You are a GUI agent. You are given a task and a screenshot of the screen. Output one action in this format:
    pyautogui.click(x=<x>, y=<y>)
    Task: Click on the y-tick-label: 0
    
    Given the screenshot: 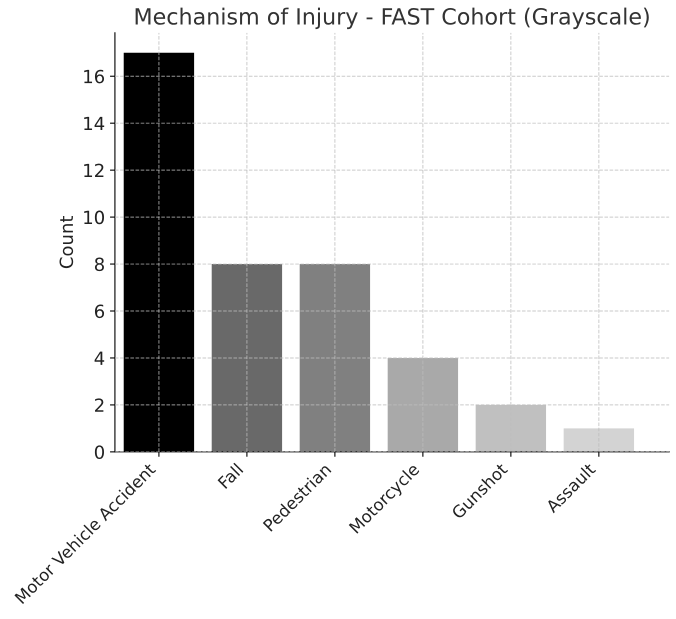 What is the action you would take?
    pyautogui.click(x=99, y=452)
    